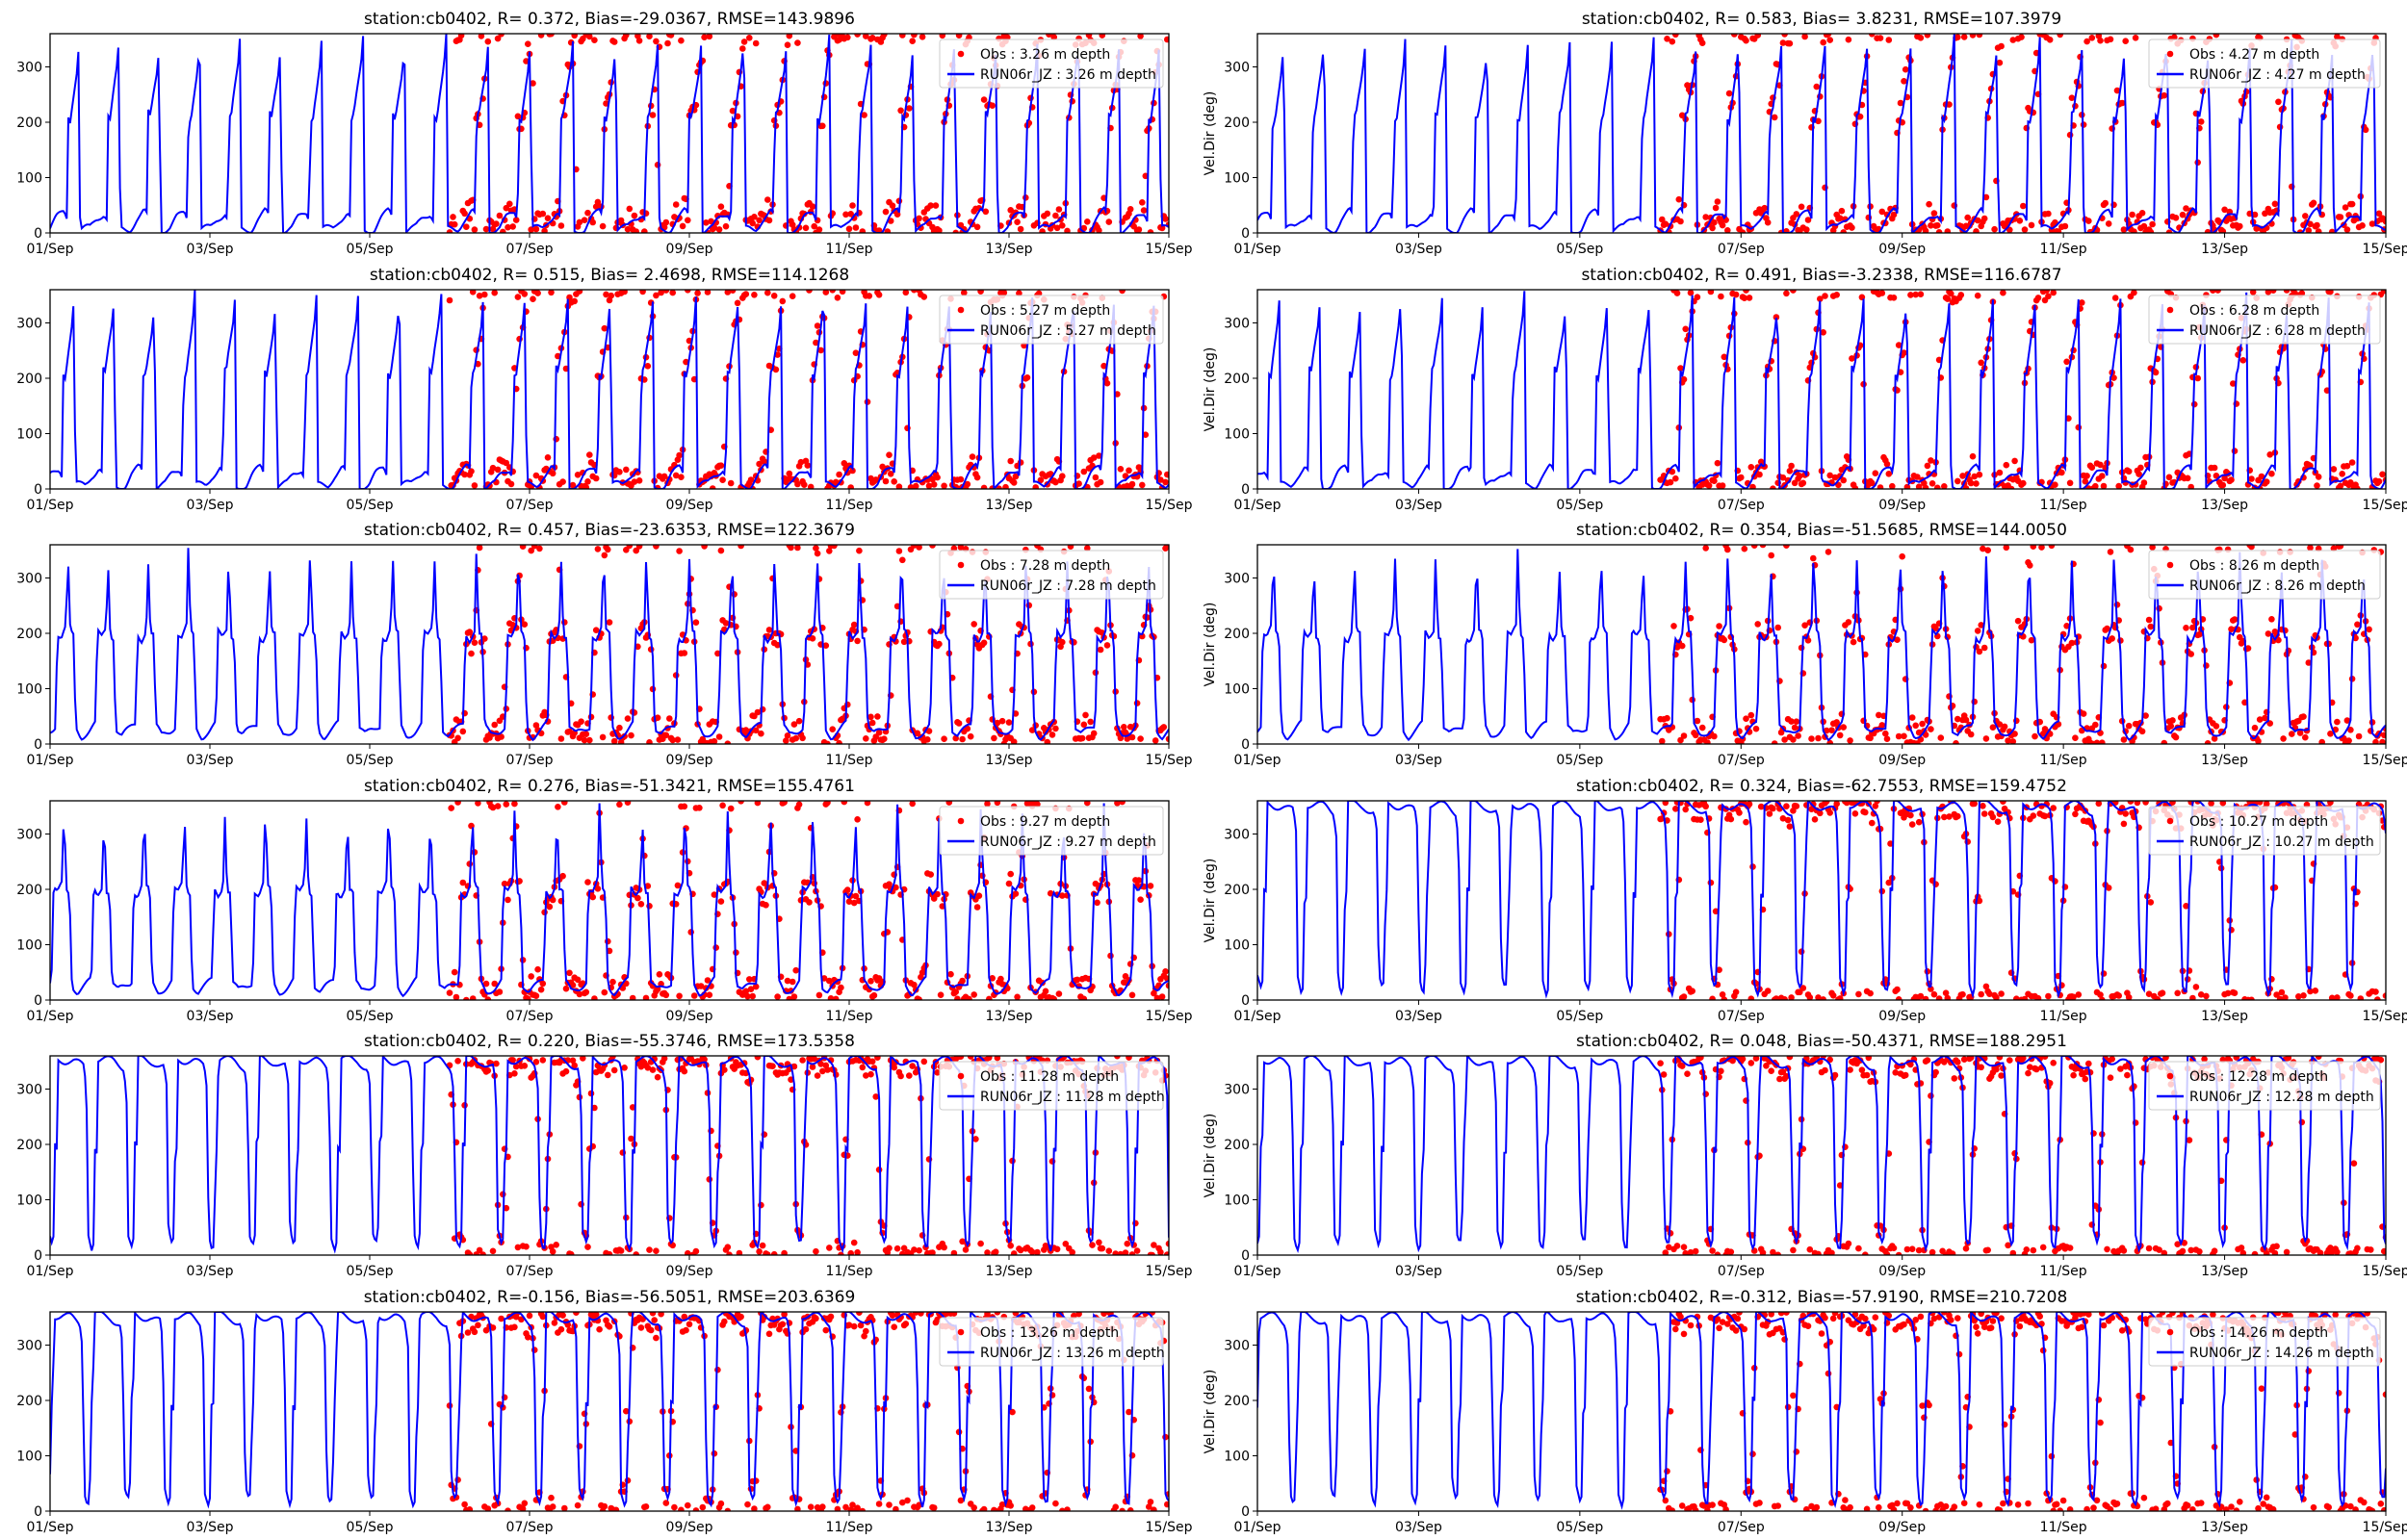 This screenshot has width=2407, height=1540. Describe the element at coordinates (1210, 1156) in the screenshot. I see `y-axis-label: Vel.Dir (deg)` at that location.